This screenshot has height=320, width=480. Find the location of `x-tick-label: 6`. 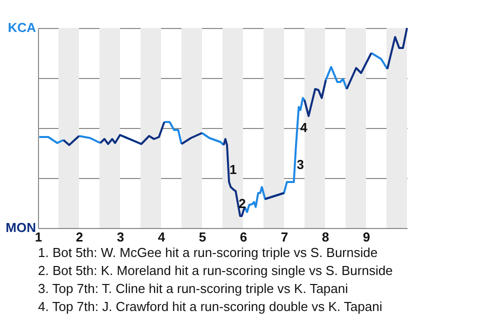

x-tick-label: 6 is located at coordinates (244, 237).